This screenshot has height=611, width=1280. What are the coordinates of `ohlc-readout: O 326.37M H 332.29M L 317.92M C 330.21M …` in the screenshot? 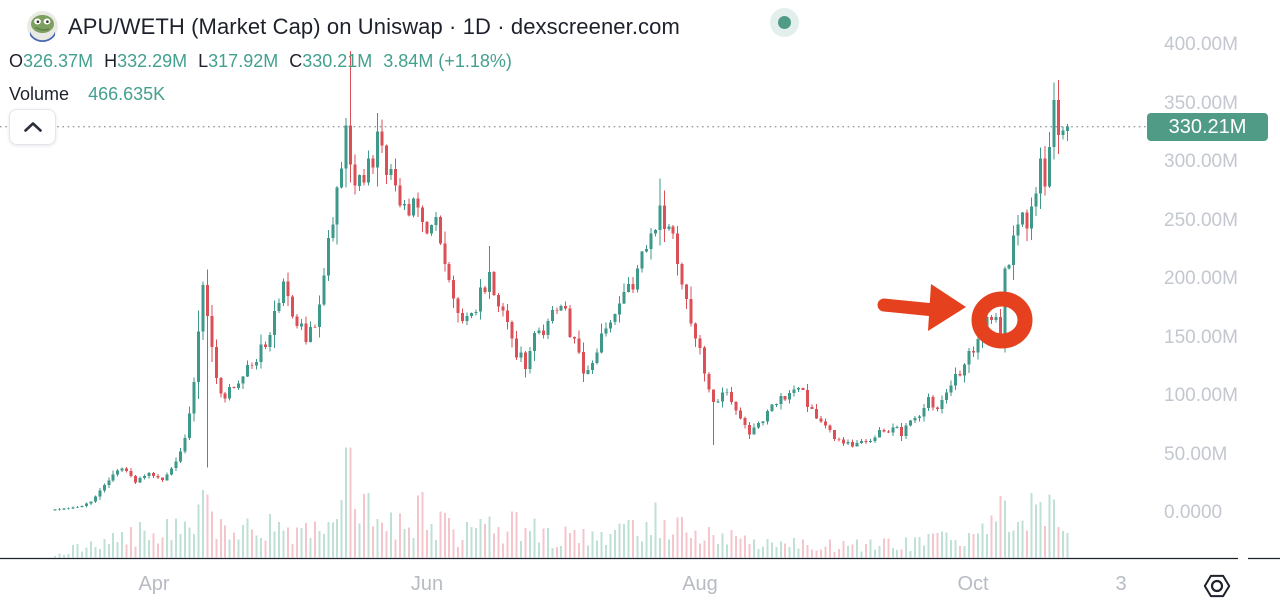 It's located at (260, 61).